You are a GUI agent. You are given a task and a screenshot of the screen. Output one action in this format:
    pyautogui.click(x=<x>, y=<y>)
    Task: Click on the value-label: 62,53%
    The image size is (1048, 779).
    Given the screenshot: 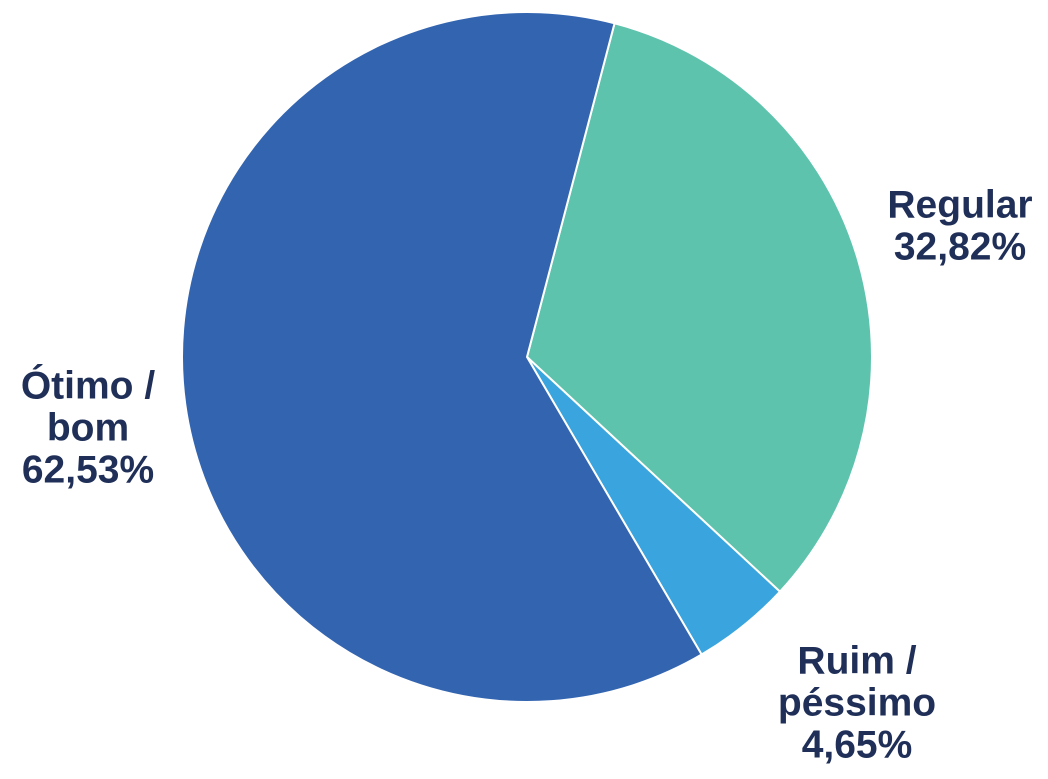 What is the action you would take?
    pyautogui.click(x=88, y=469)
    